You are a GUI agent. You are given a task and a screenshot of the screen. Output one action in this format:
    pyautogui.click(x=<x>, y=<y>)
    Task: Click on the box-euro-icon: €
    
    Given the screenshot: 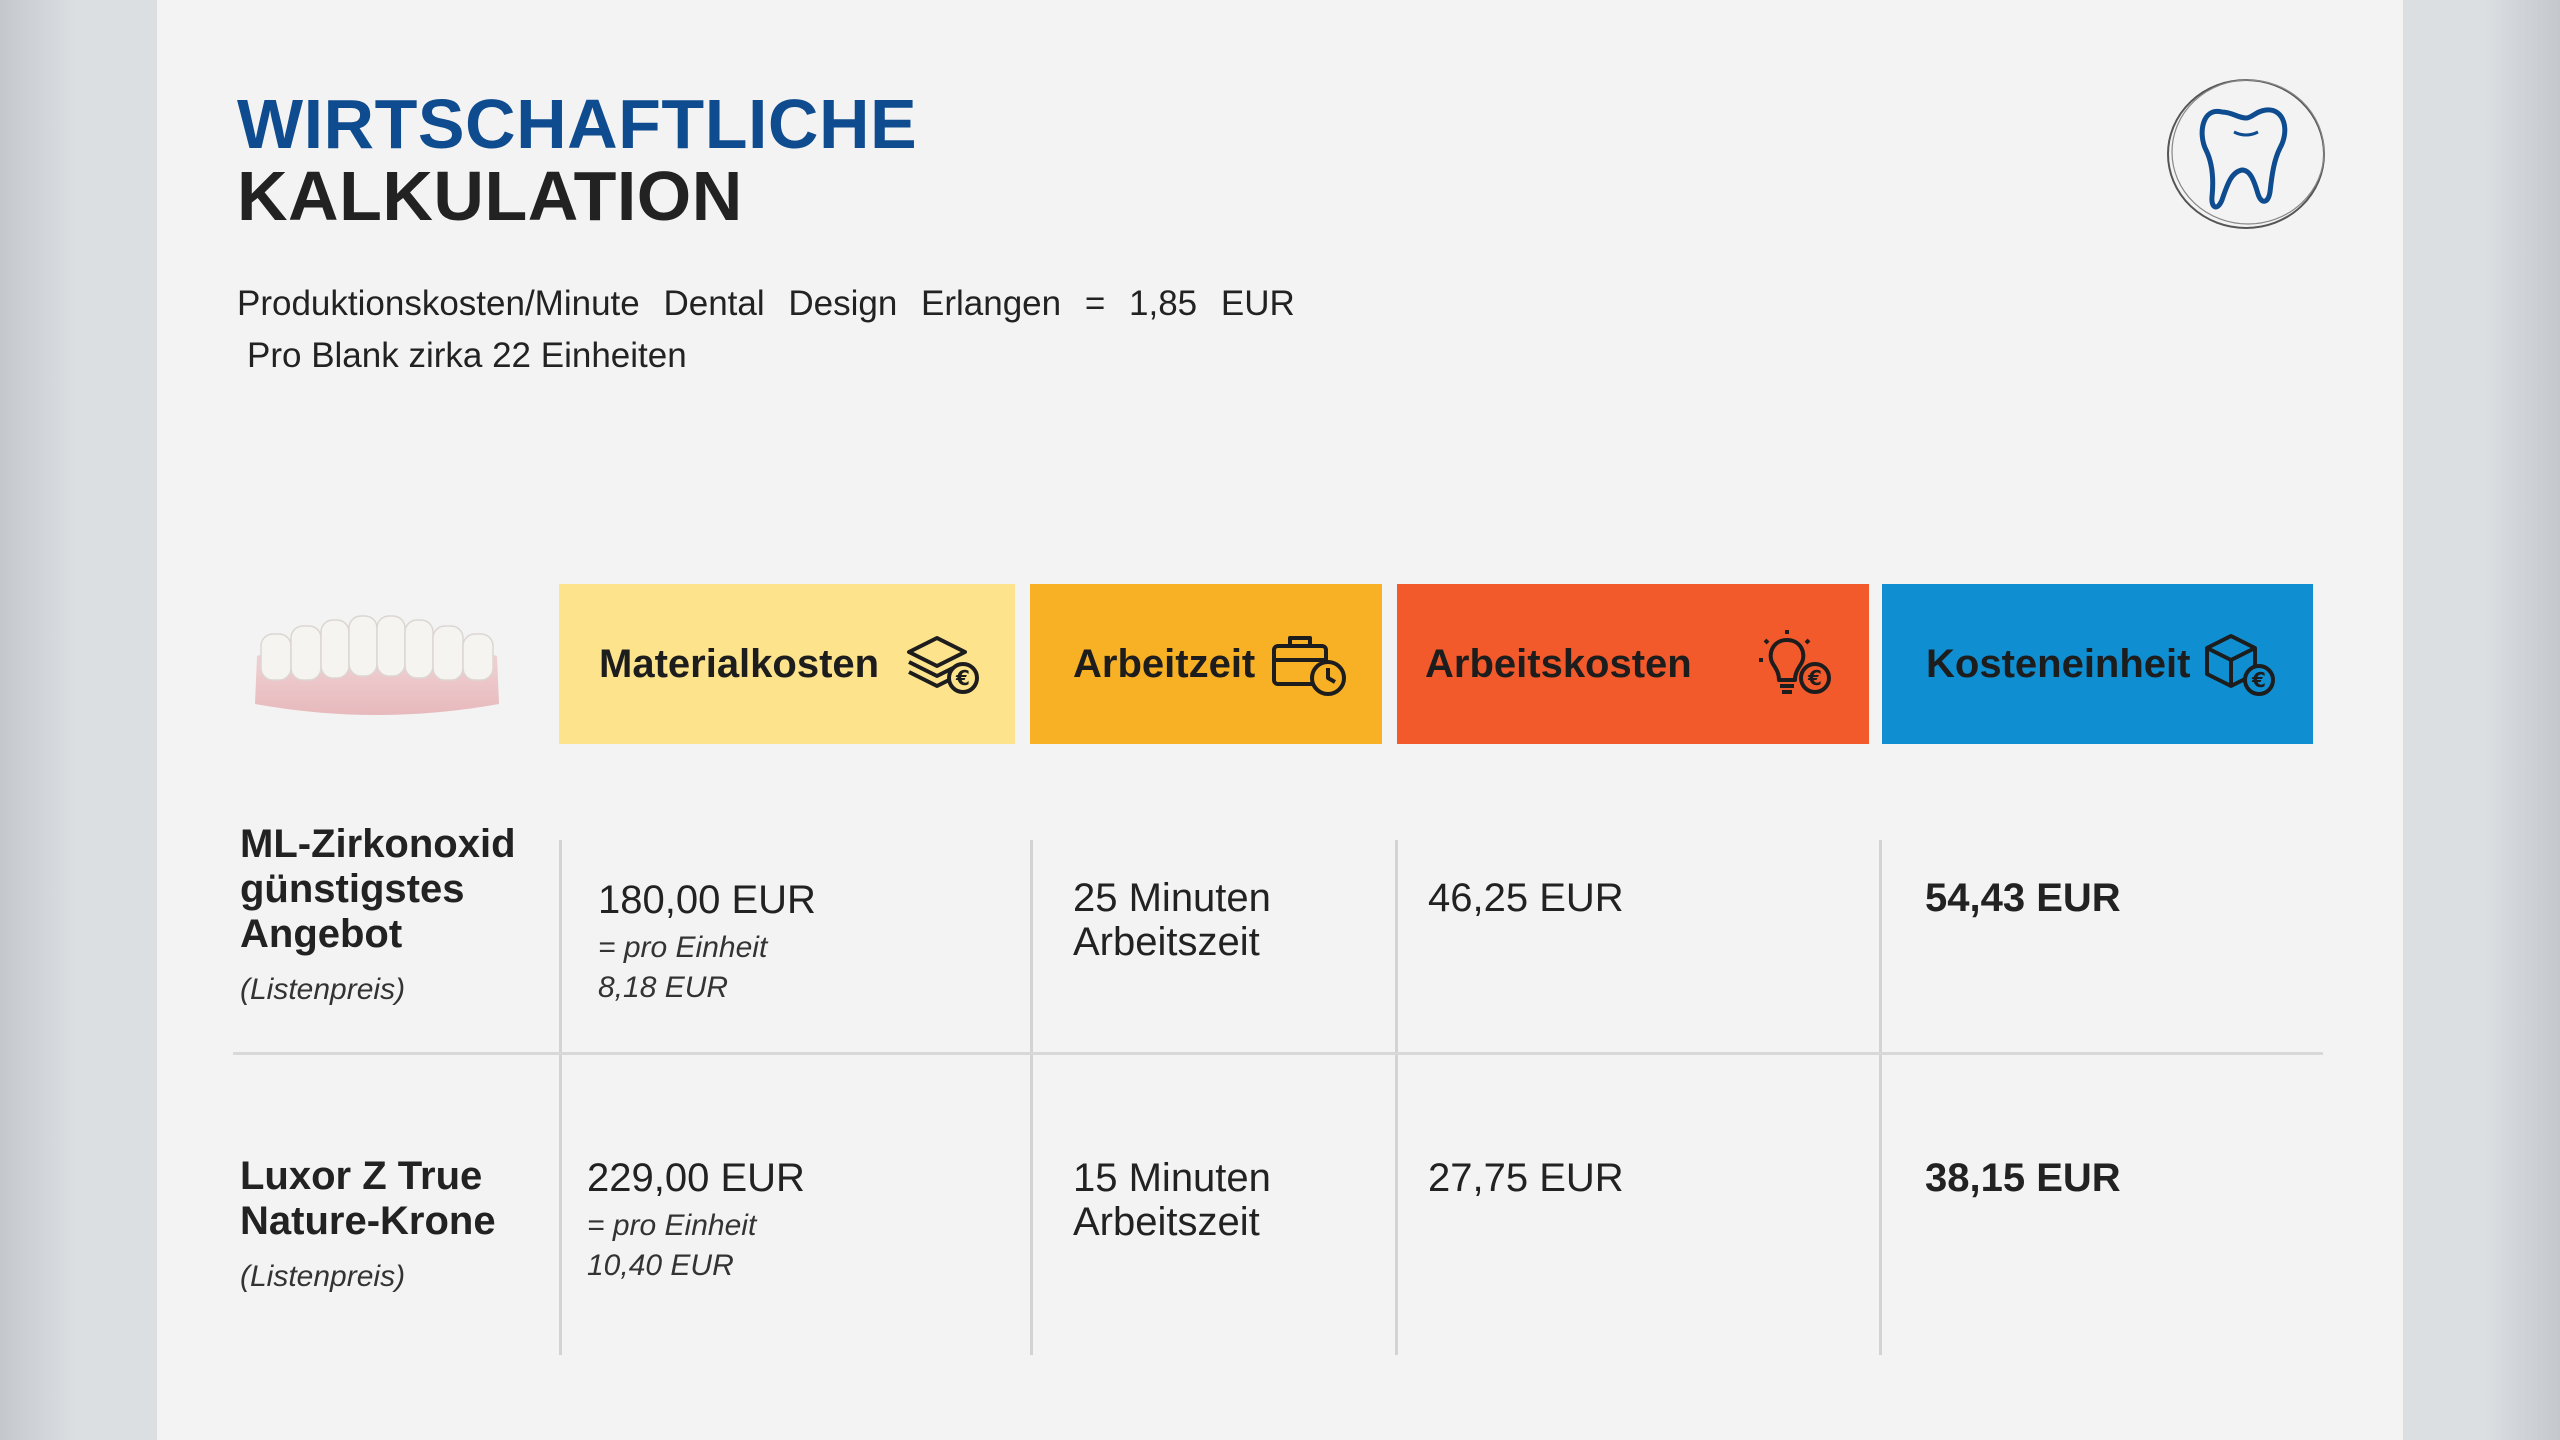 What is the action you would take?
    pyautogui.click(x=2240, y=665)
    